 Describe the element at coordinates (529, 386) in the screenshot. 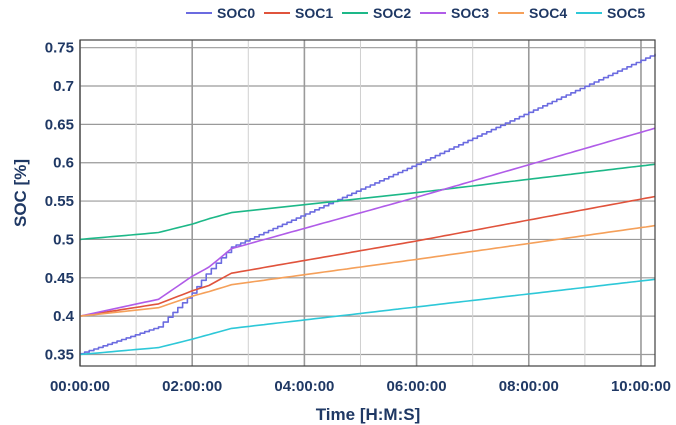

I see `x-tick-label: 08:00:00` at that location.